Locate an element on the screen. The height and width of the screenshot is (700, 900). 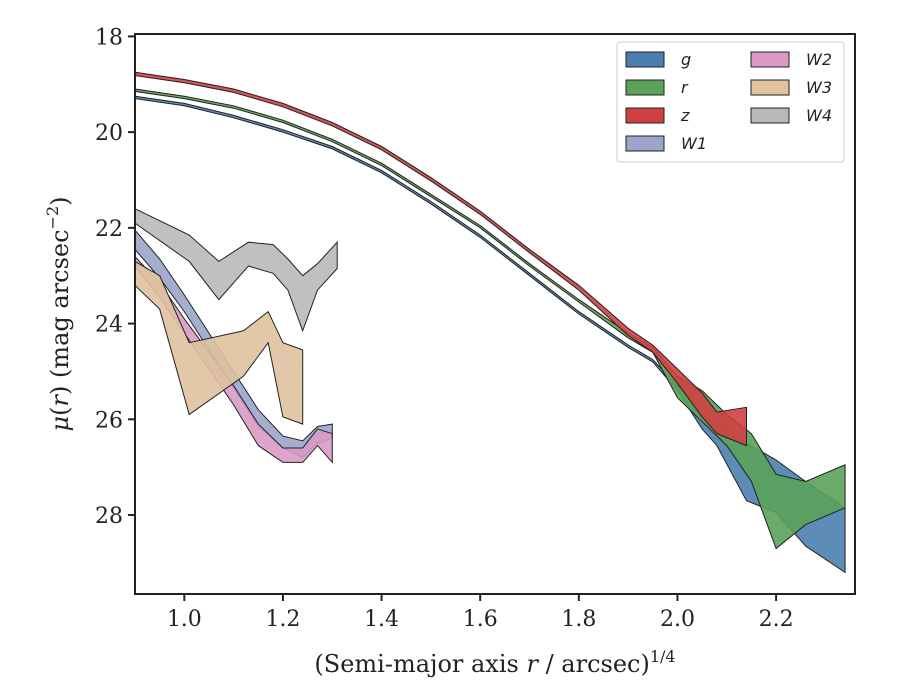
y-tick-label: 20 is located at coordinates (109, 133).